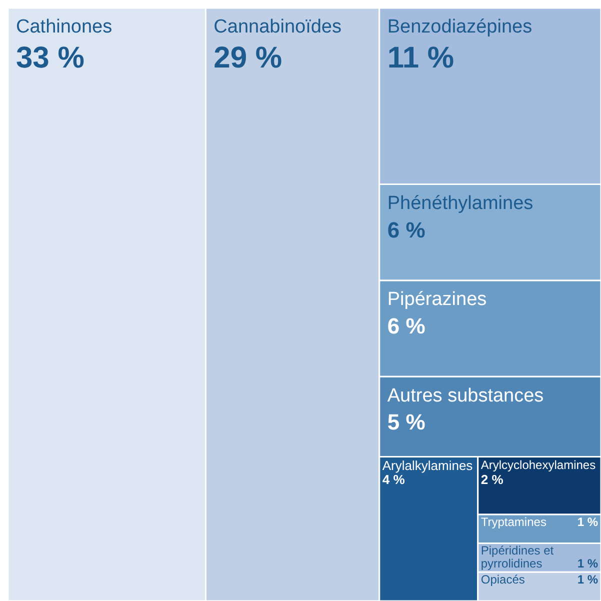 Image resolution: width=601 pixels, height=601 pixels. What do you see at coordinates (502, 579) in the screenshot?
I see `category-label: Opiacés` at bounding box center [502, 579].